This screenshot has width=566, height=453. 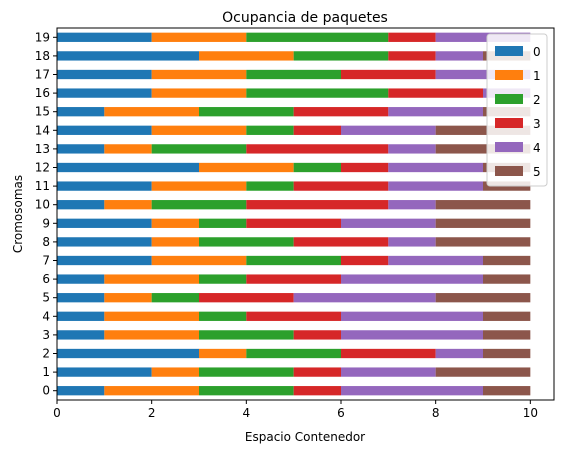 What do you see at coordinates (247, 413) in the screenshot?
I see `x-tick-label: 4` at bounding box center [247, 413].